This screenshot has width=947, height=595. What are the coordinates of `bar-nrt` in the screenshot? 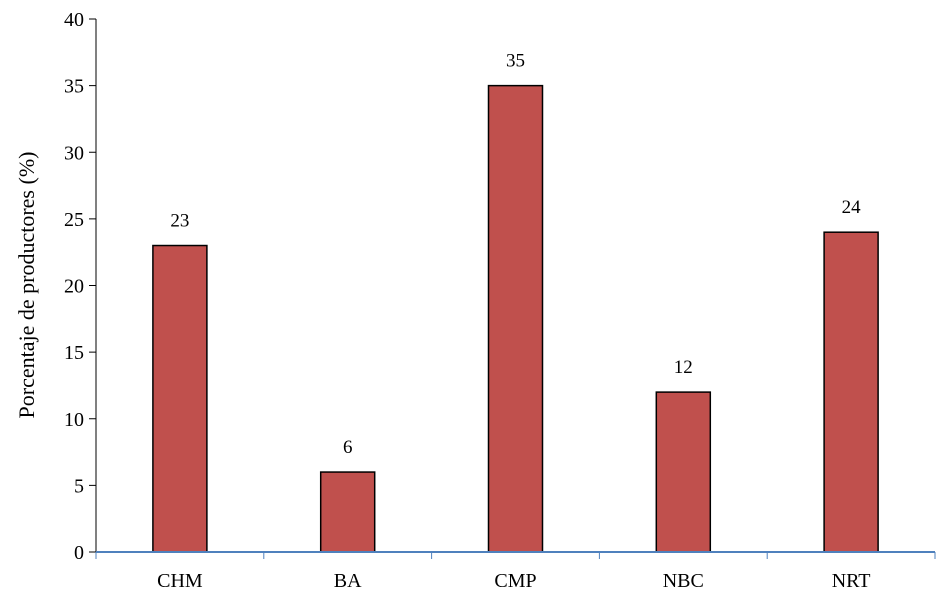 It's located at (851, 392).